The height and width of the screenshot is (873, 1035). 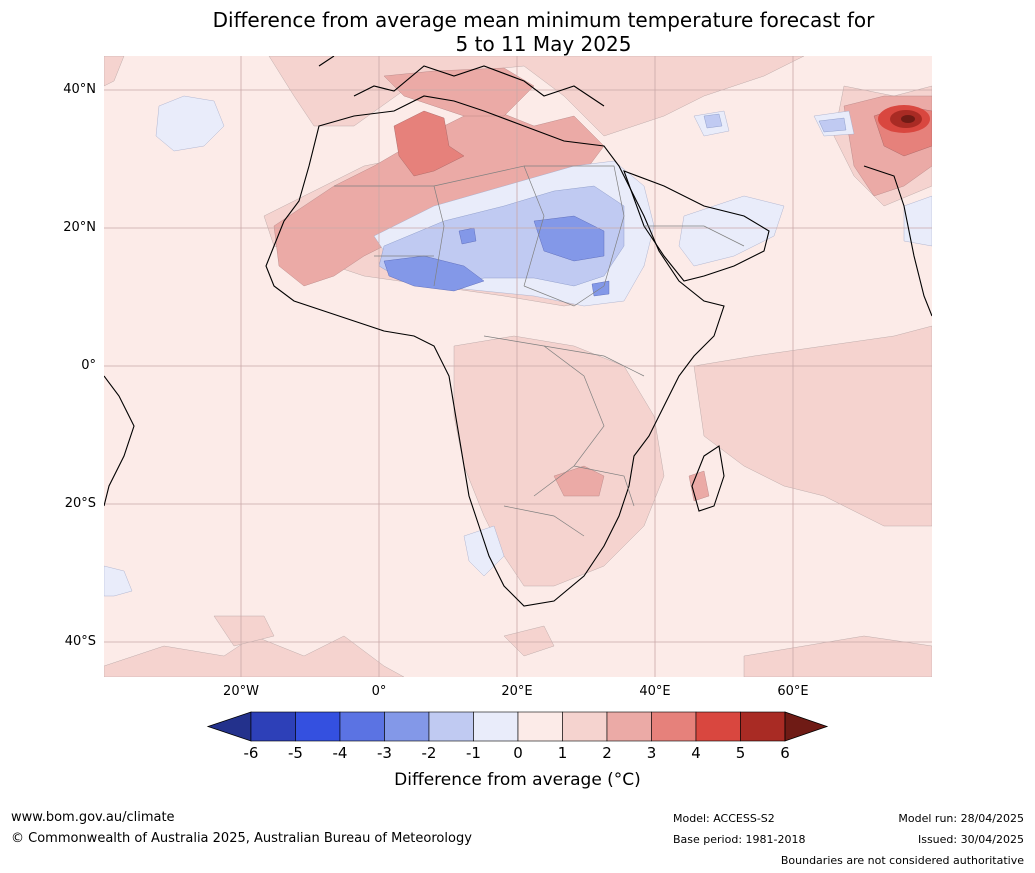 I want to click on colorbar-cells, so click(x=517, y=726).